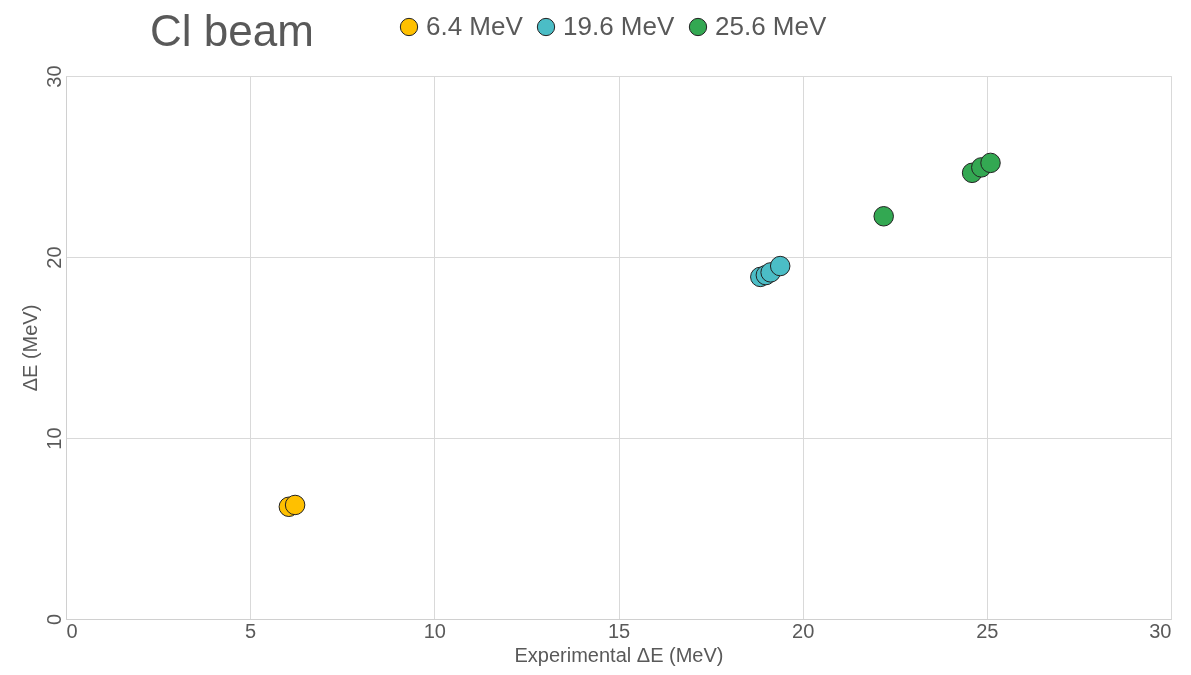 This screenshot has width=1191, height=675. What do you see at coordinates (29, 348) in the screenshot?
I see `y-axis-title: ΔE (MeV)` at bounding box center [29, 348].